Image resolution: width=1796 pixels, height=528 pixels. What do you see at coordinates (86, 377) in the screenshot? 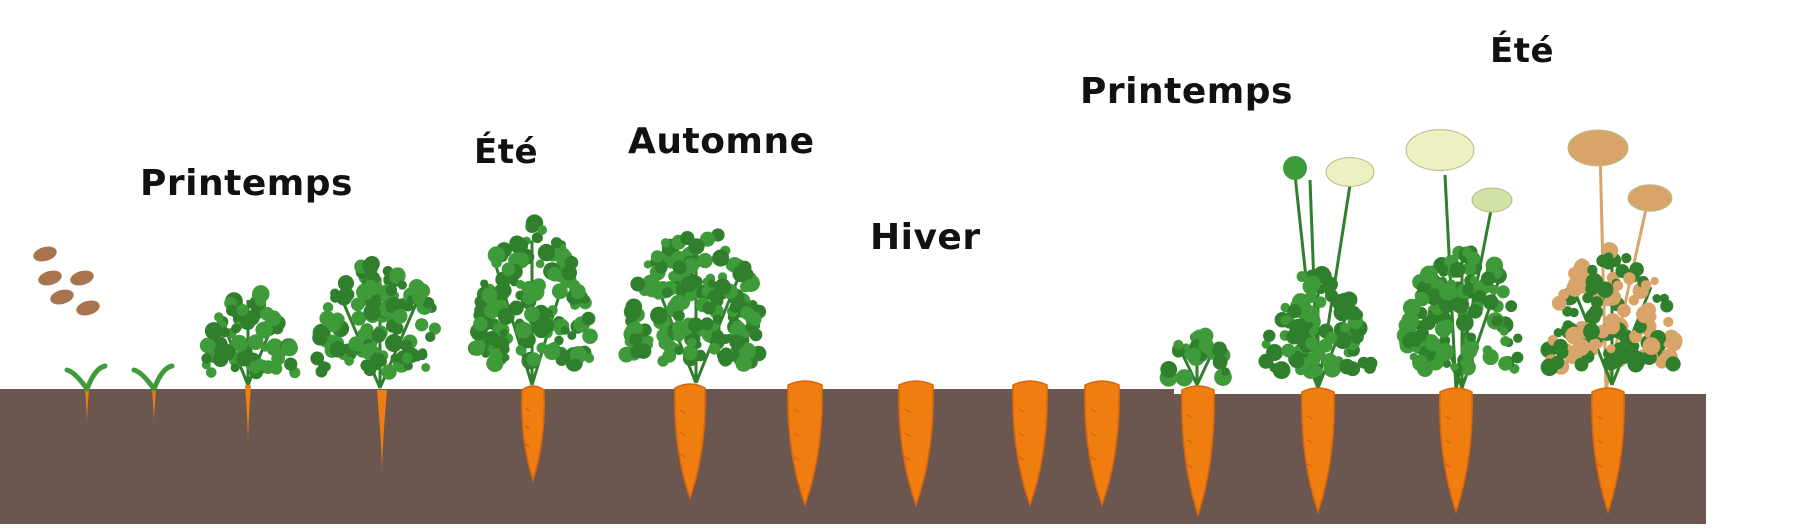
I see `sprout-leaves` at bounding box center [86, 377].